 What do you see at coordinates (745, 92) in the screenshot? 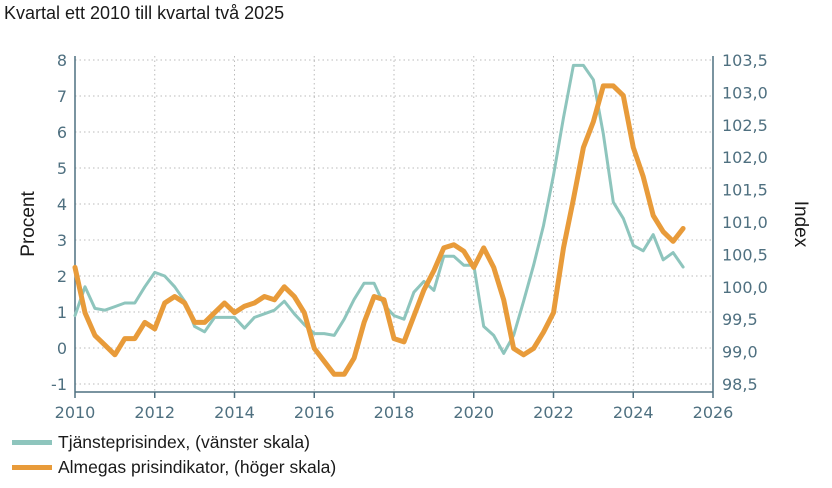
I see `right-tick-label: 103,0` at bounding box center [745, 92].